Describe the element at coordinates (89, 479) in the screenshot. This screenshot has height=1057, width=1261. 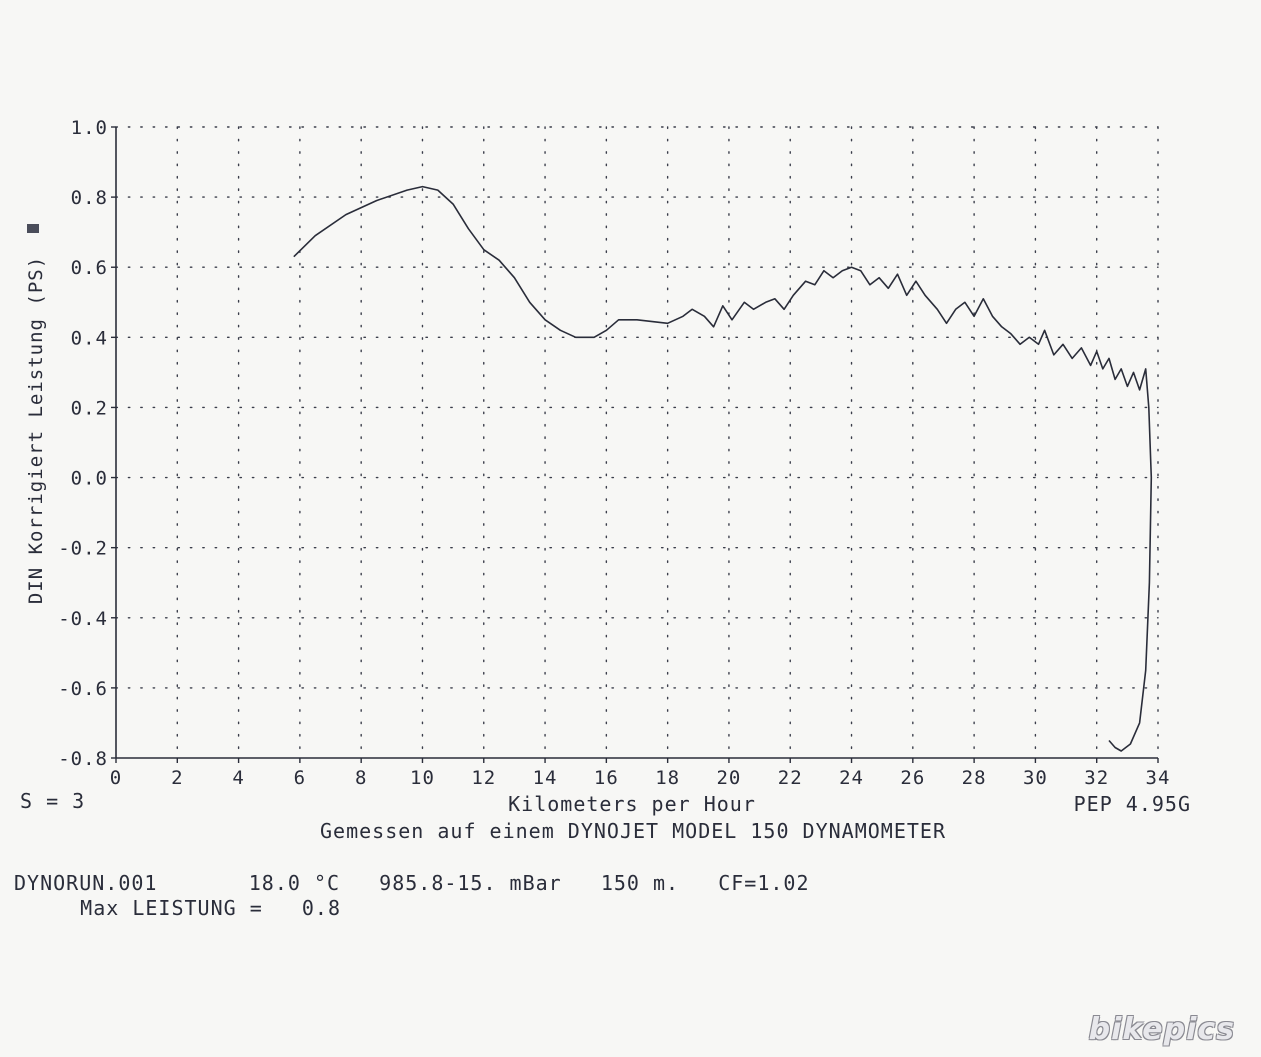
I see `y-tick-label: 0.0` at that location.